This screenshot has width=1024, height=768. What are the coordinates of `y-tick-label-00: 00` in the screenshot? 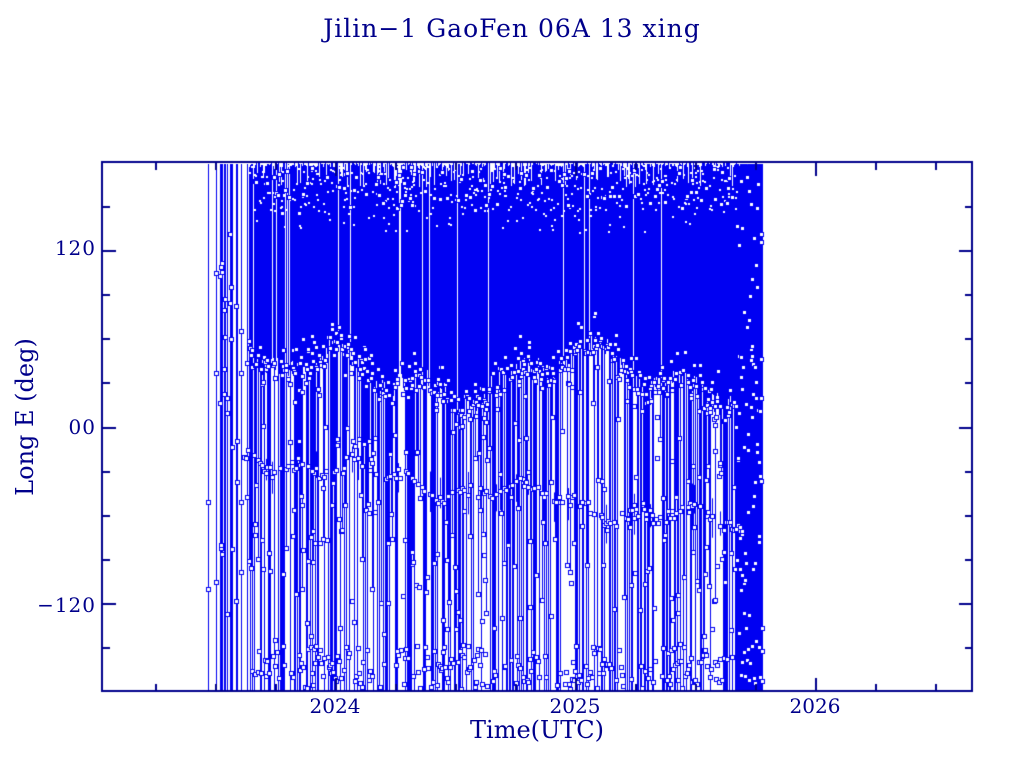 It's located at (82, 427).